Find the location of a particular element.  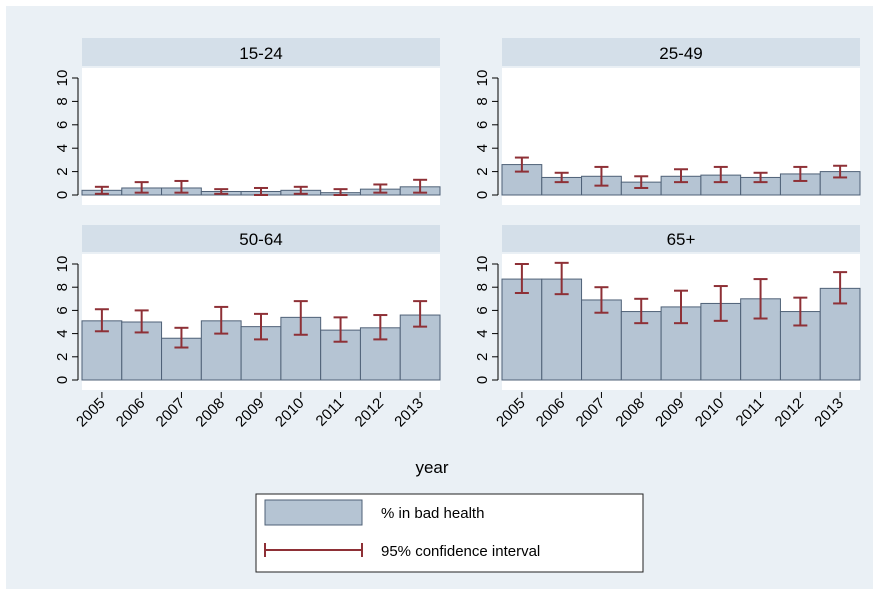

legend-label: % in bad health is located at coordinates (432, 513).